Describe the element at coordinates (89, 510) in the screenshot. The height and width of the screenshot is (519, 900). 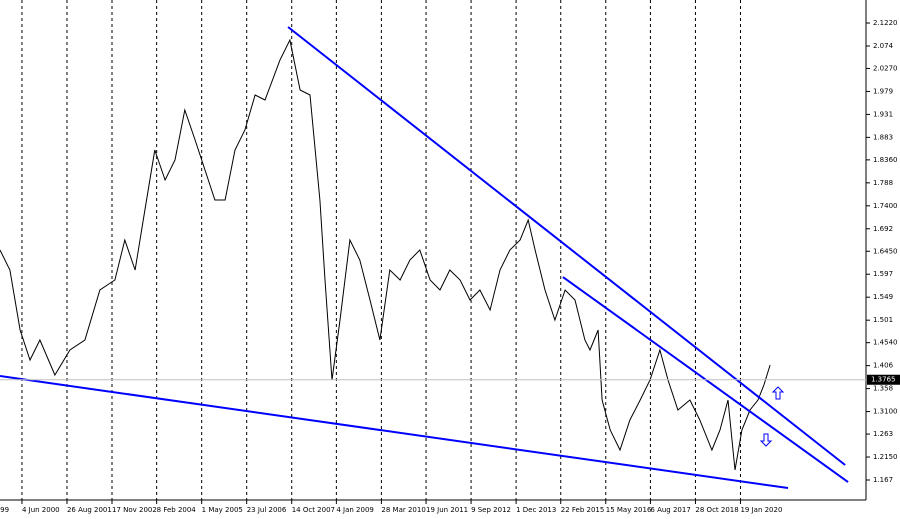
I see `x-tick-label: 26 Aug 2001` at that location.